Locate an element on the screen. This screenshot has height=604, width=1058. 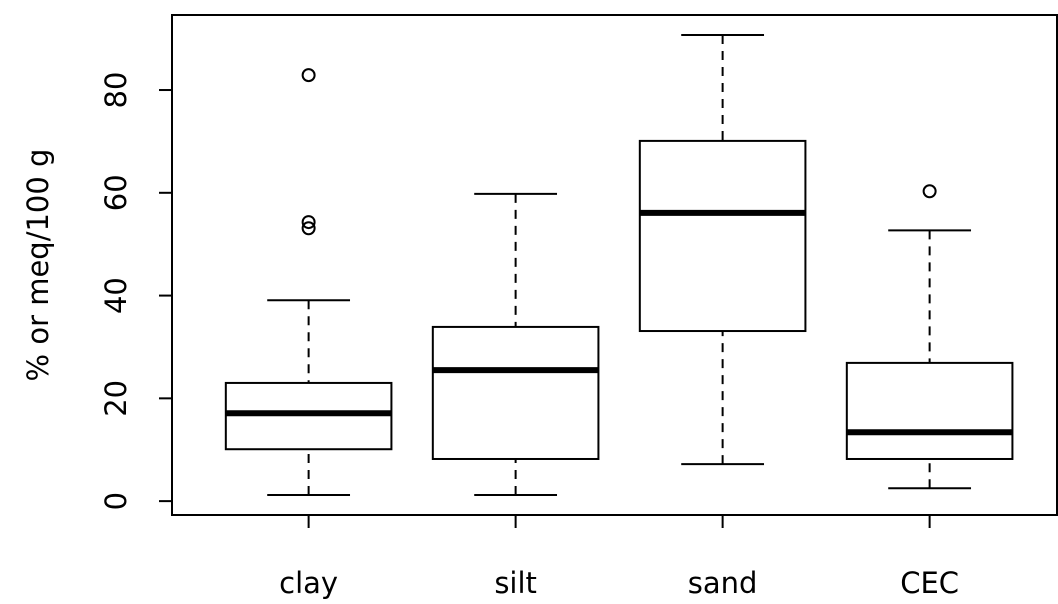
x-tick-label: silt is located at coordinates (515, 583).